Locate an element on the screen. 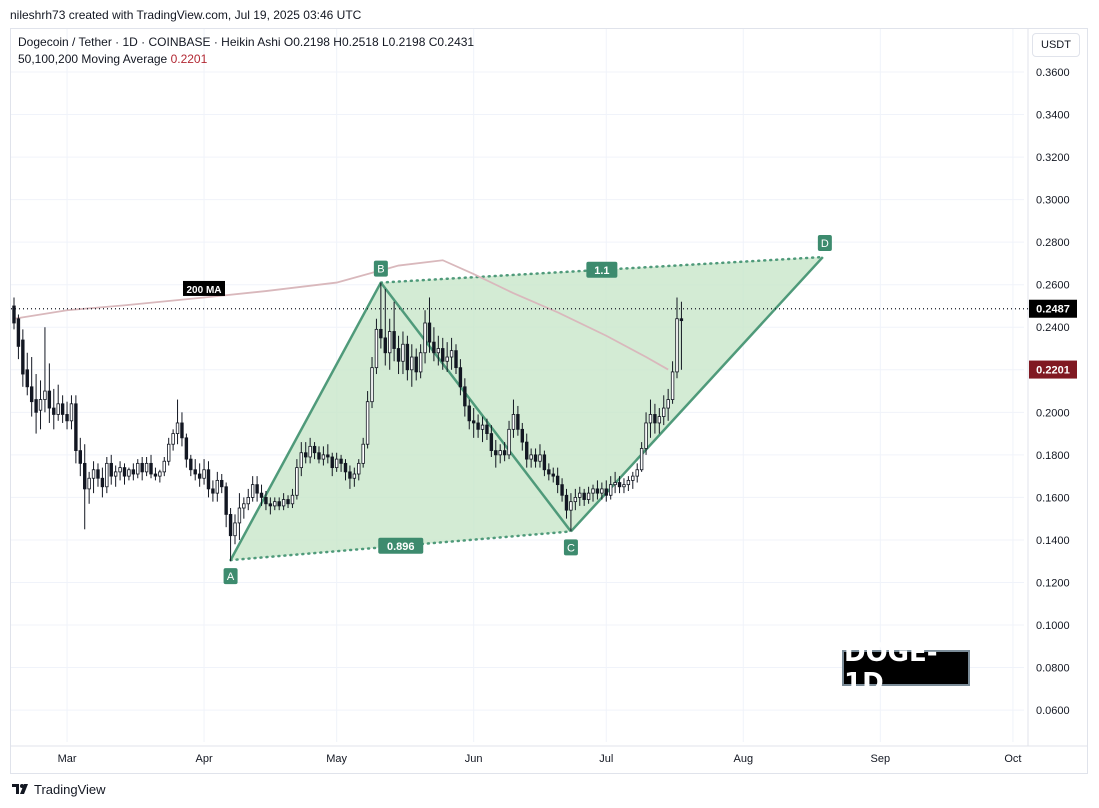 This screenshot has height=808, width=1099. y-tick-label: 0.0600 is located at coordinates (1053, 711).